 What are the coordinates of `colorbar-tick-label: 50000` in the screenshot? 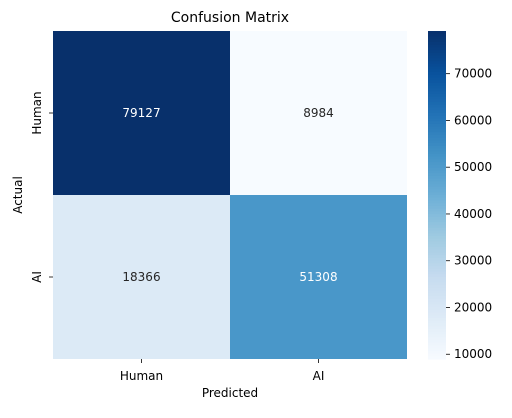 It's located at (473, 167).